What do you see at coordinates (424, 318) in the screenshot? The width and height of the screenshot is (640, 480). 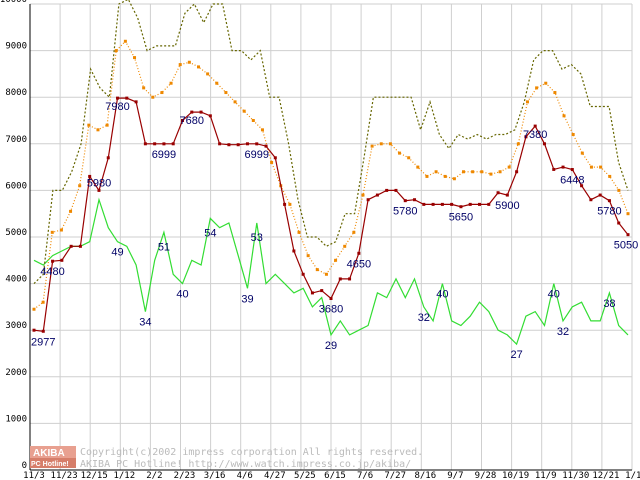 I see `count-data-label: 32` at bounding box center [424, 318].